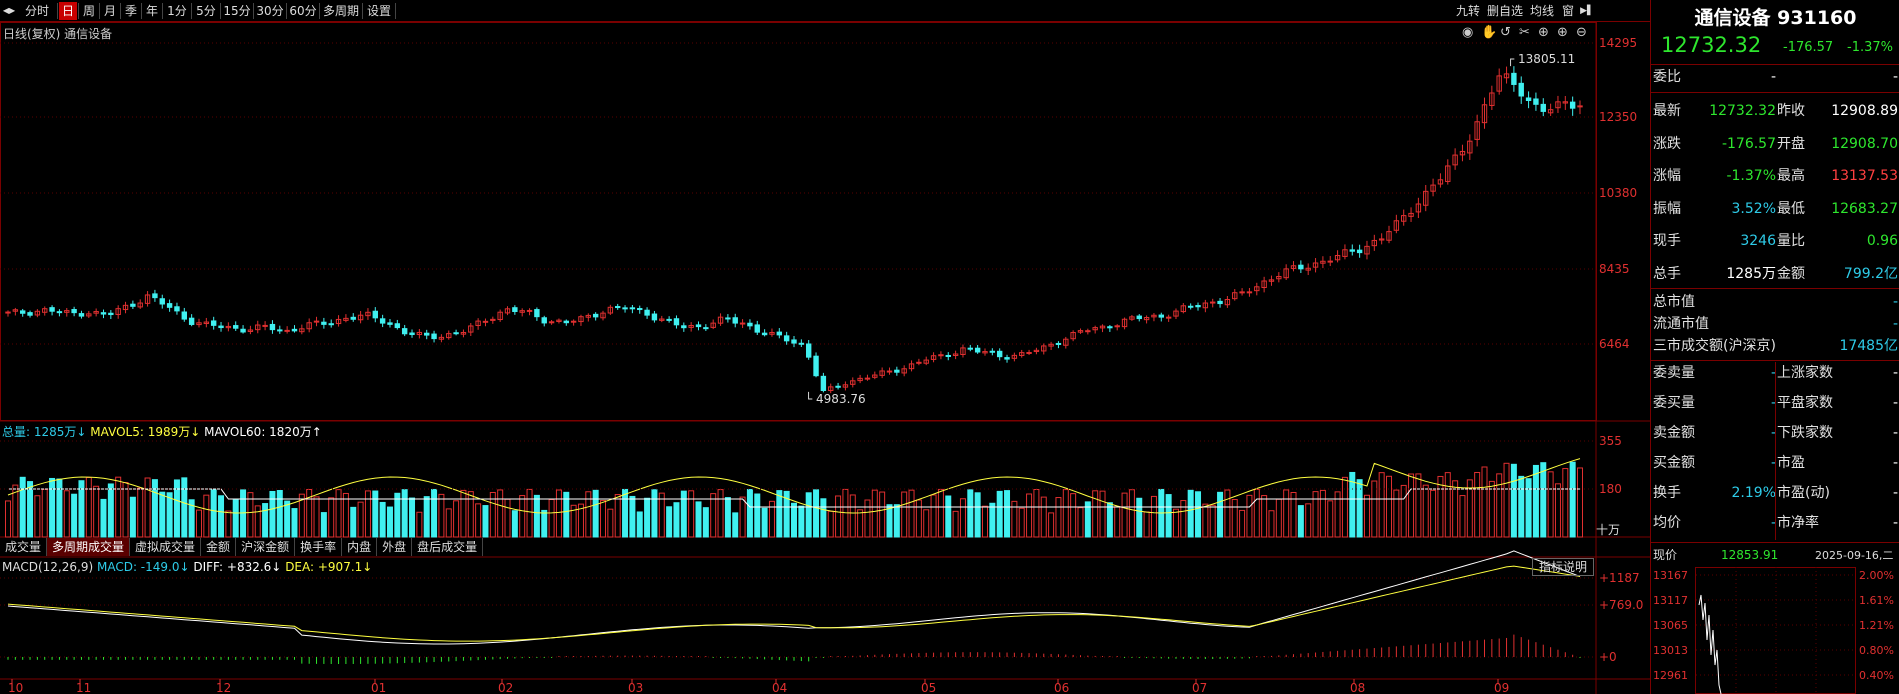  I want to click on quote-row: 最新 12732.32 昨收 12908.89, so click(1775, 111).